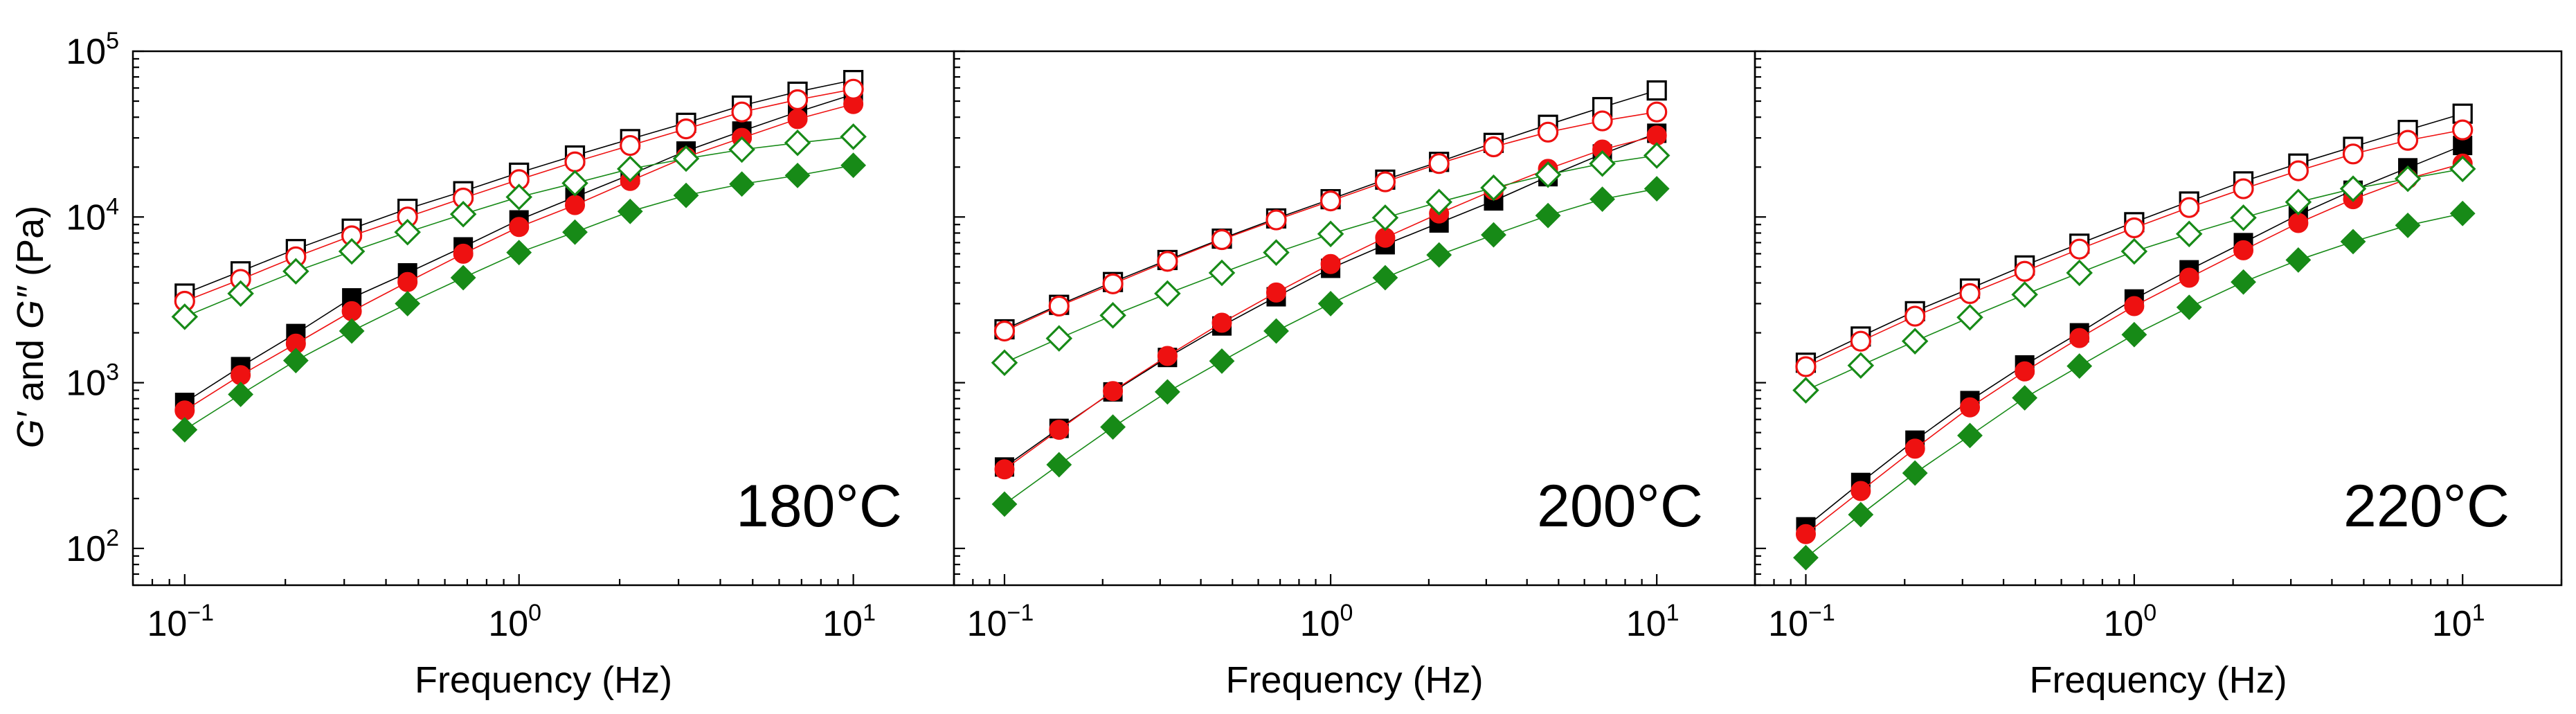 The height and width of the screenshot is (714, 2576). I want to click on y-tick-label: 10⁴, so click(92, 215).